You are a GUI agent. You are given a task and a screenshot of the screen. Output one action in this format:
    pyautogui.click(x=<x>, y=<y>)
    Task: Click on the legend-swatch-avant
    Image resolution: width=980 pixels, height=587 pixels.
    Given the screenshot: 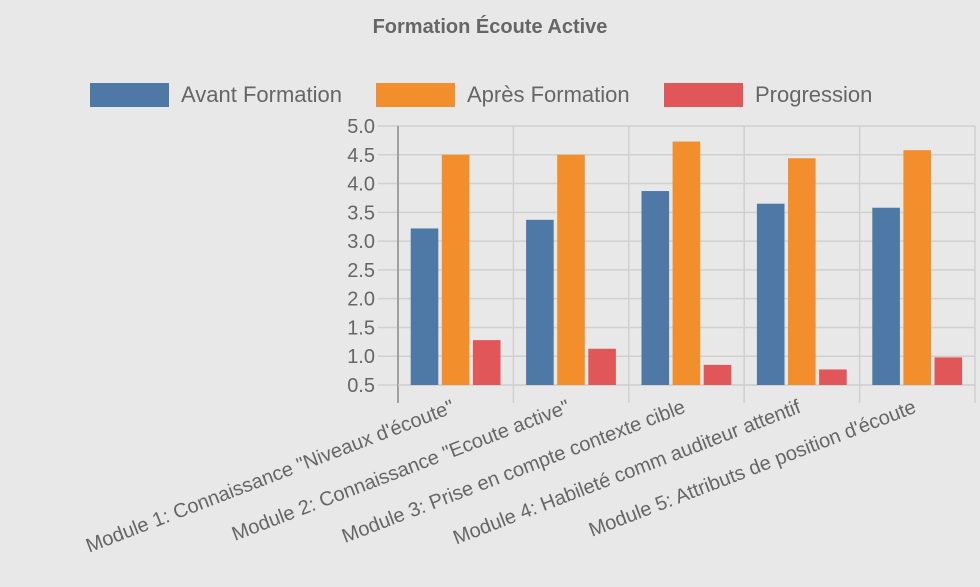 What is the action you would take?
    pyautogui.click(x=129, y=95)
    